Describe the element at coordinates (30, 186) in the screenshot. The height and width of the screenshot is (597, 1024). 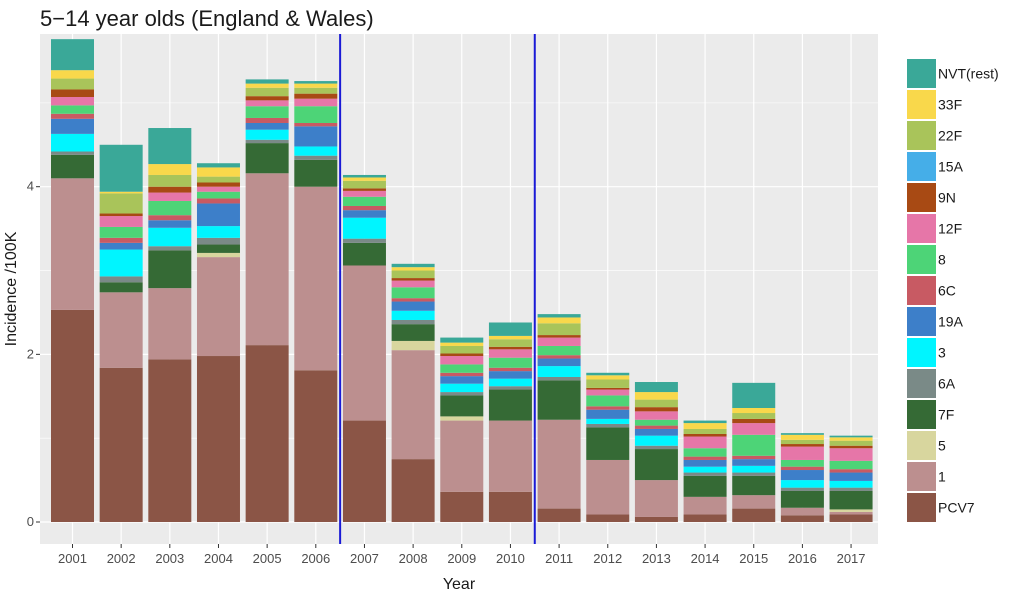
I see `y-tick-label: 4` at that location.